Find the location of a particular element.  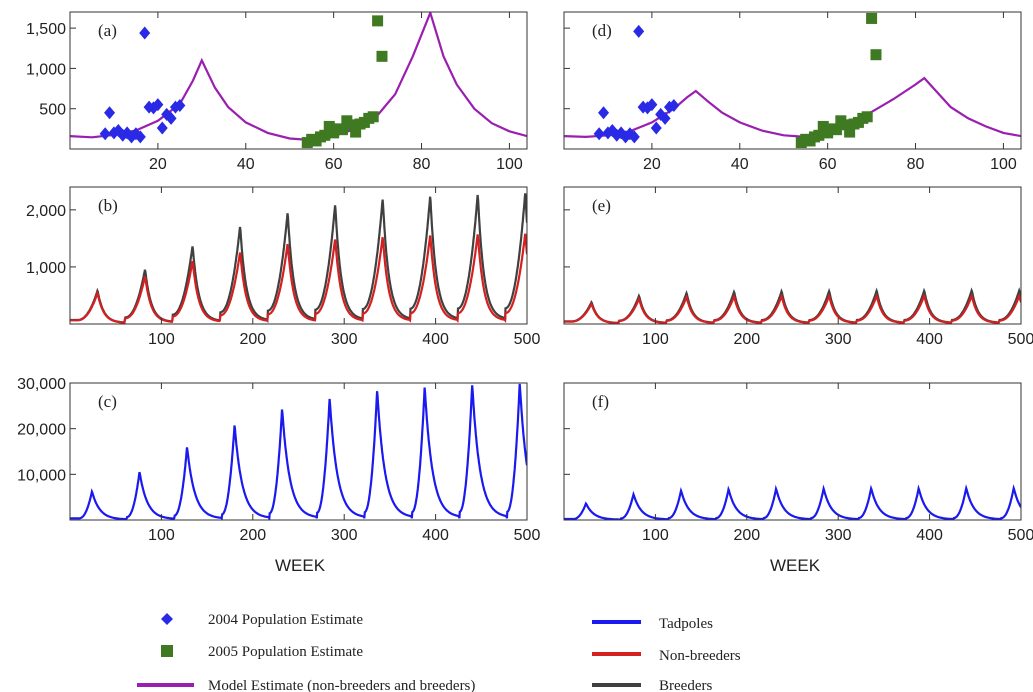

plot-area-e is located at coordinates (792, 305).